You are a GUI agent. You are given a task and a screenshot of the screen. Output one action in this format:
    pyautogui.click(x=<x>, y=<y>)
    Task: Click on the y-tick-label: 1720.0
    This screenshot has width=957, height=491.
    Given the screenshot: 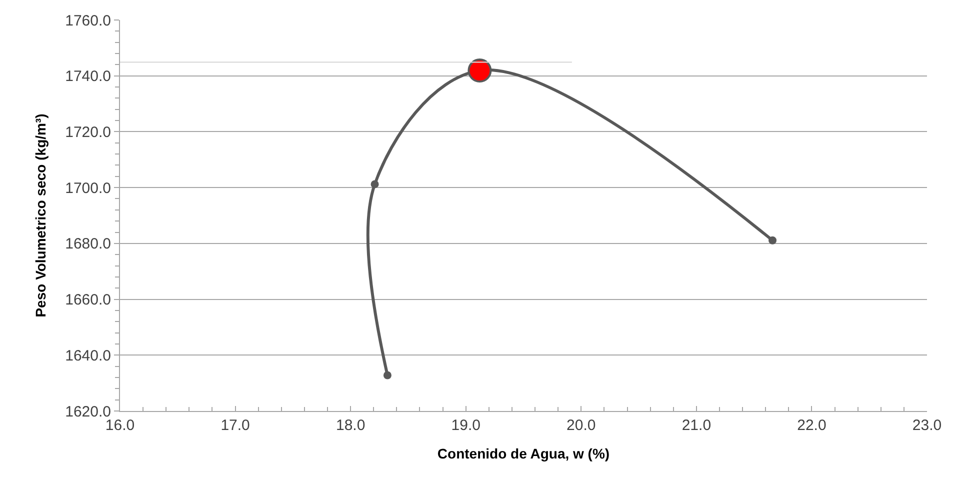 What is the action you would take?
    pyautogui.click(x=88, y=132)
    